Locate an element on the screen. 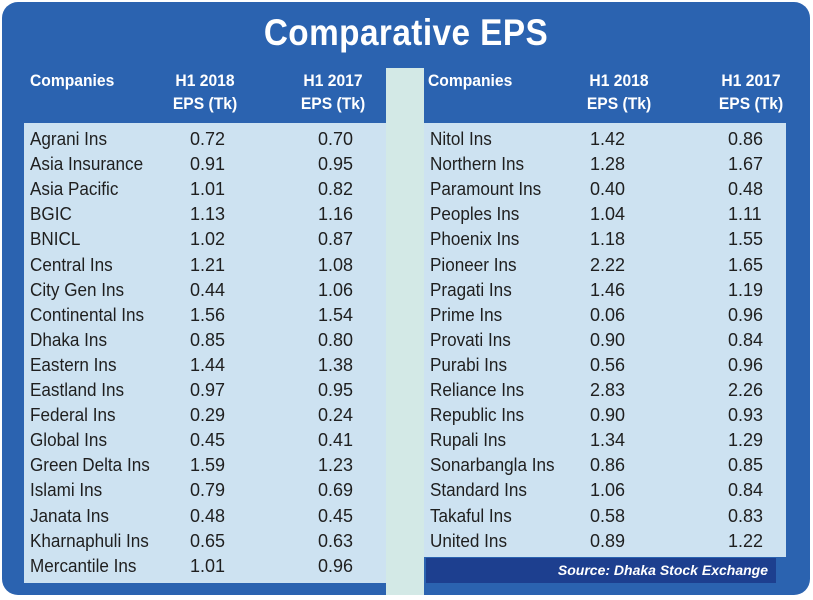  right-eps-h1-2017: 1.19 is located at coordinates (746, 289).